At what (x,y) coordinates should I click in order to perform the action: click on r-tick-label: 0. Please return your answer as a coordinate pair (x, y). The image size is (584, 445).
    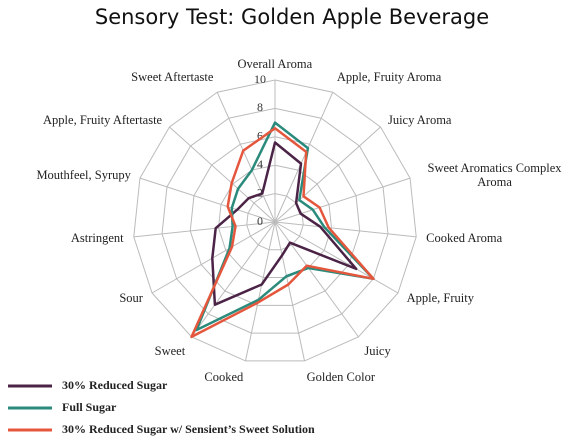
    Looking at the image, I should click on (260, 221).